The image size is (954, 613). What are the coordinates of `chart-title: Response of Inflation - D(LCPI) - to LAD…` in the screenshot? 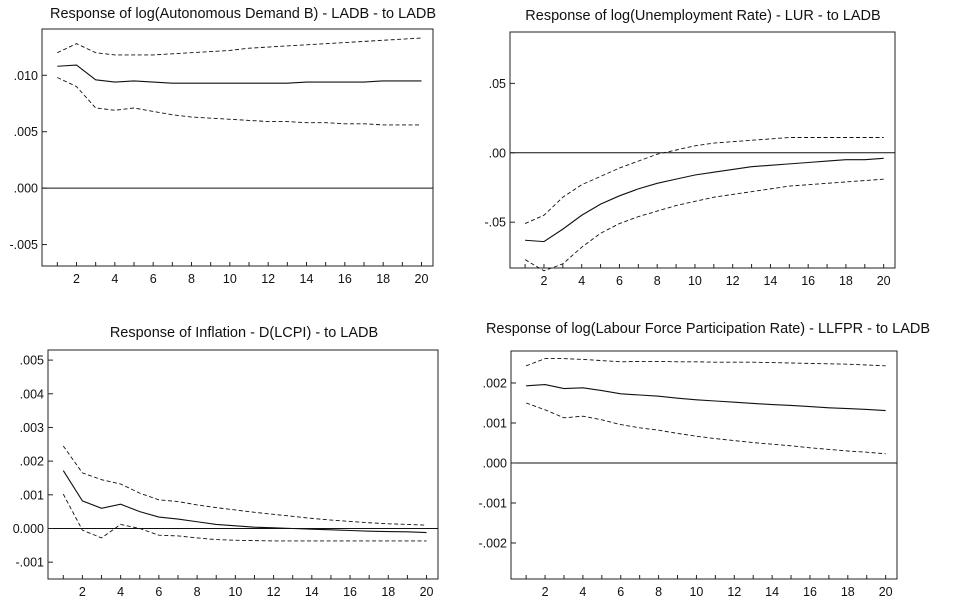 It's located at (244, 333).